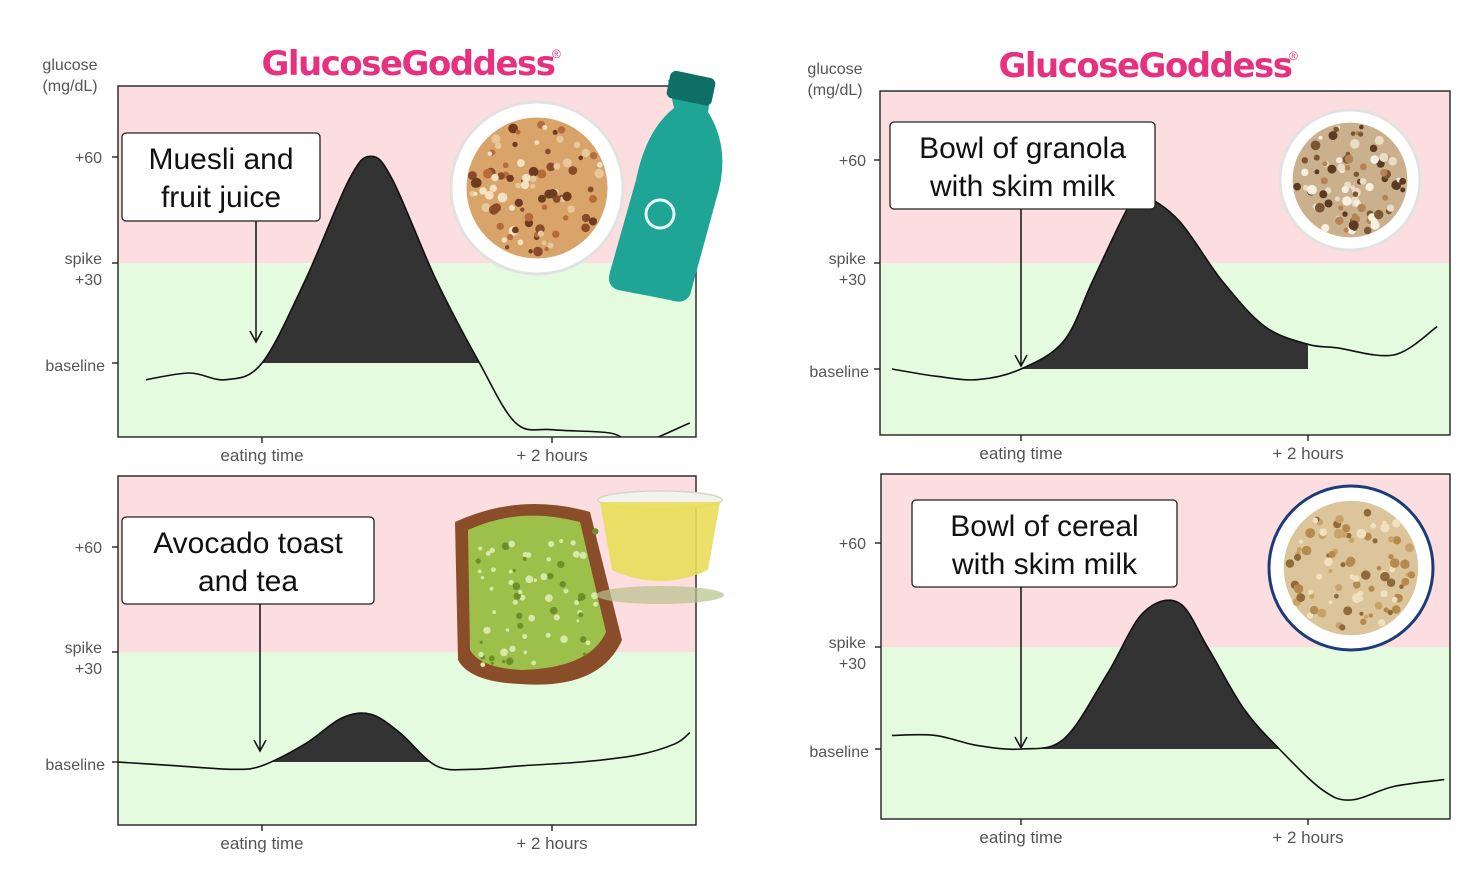 This screenshot has height=873, width=1480. I want to click on meal-callout-line1: Avocado toast, so click(248, 543).